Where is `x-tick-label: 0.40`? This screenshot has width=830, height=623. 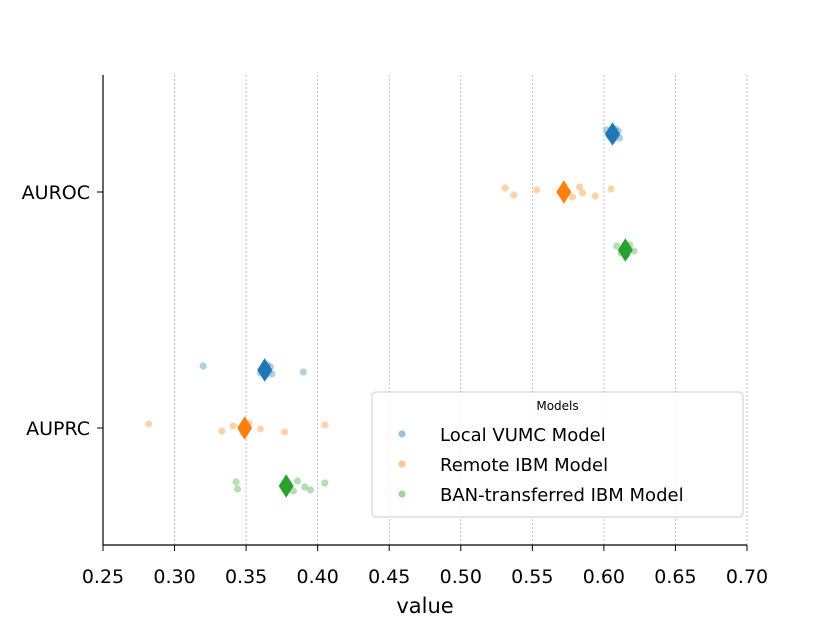
x-tick-label: 0.40 is located at coordinates (318, 577).